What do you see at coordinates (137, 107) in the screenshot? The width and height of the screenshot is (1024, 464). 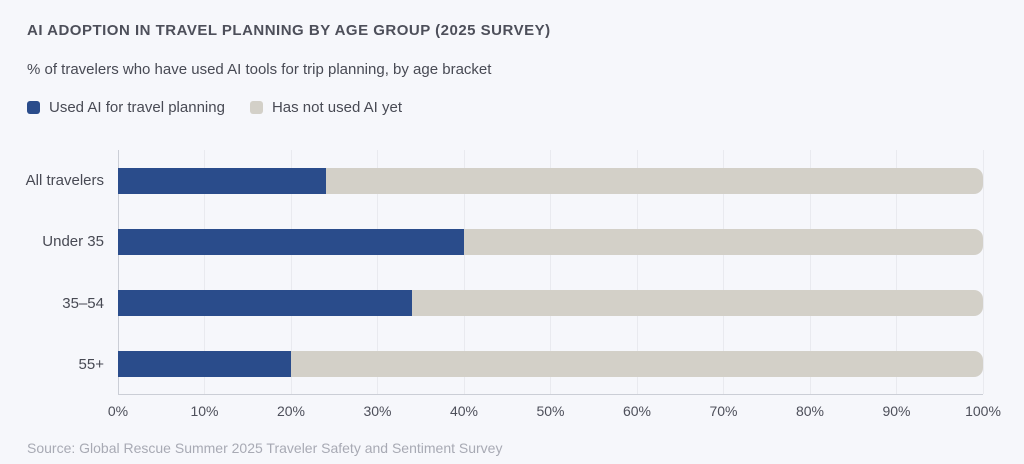 I see `legend-label-used-ai: Used AI for travel planning` at bounding box center [137, 107].